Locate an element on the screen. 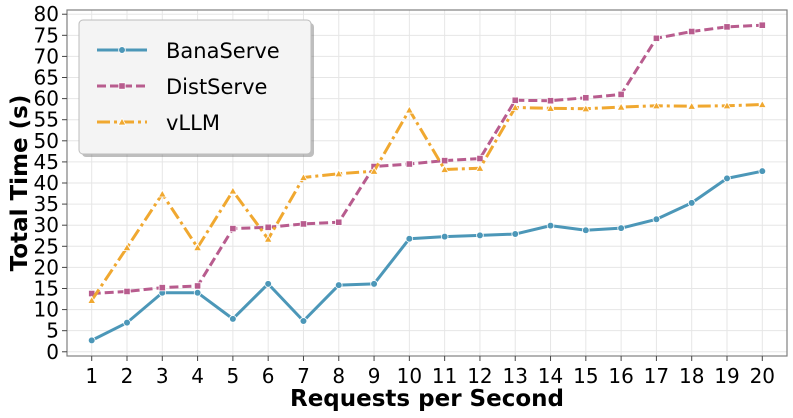  x-tick-label: 12 is located at coordinates (479, 376).